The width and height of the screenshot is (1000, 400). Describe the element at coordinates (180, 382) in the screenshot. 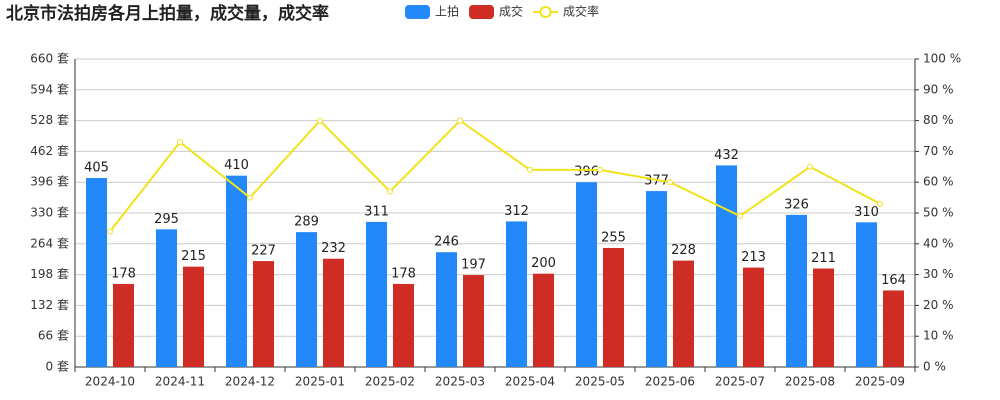

I see `x-tick-label: 2024-11` at that location.